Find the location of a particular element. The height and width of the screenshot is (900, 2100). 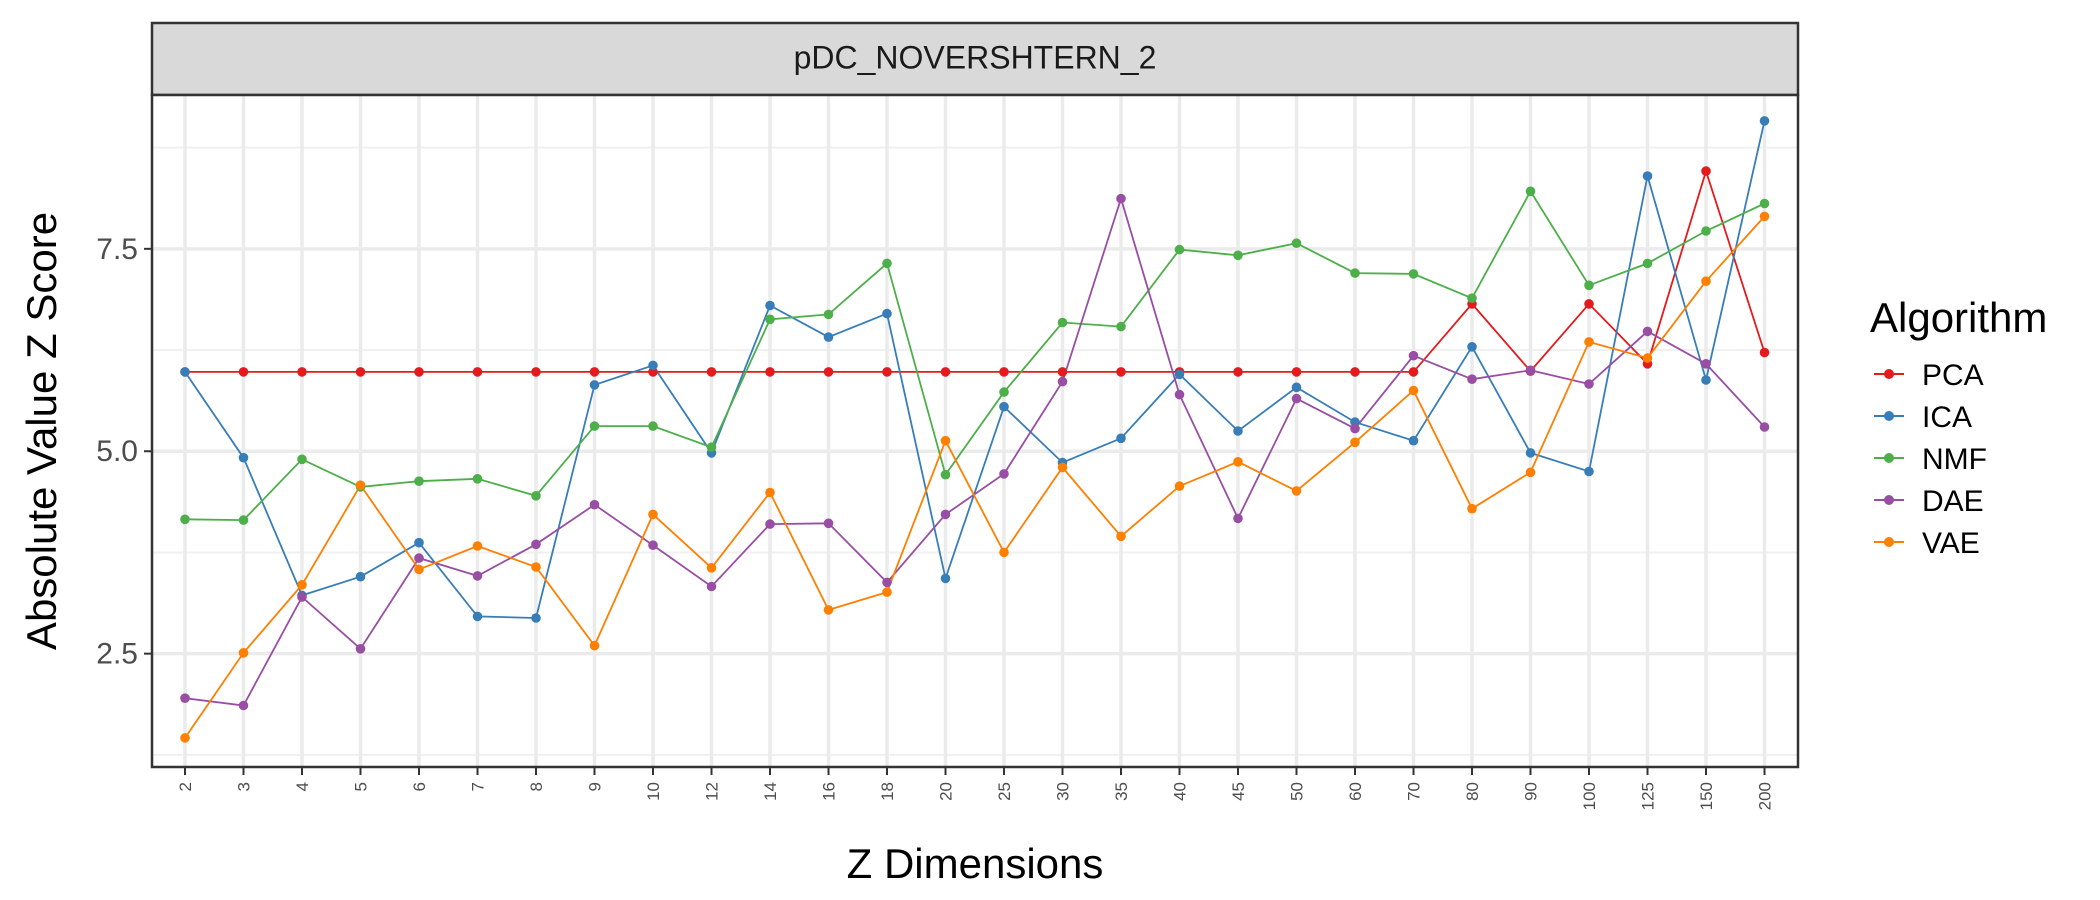

y-axis-title: Absolute Value Z Score is located at coordinates (41, 431).